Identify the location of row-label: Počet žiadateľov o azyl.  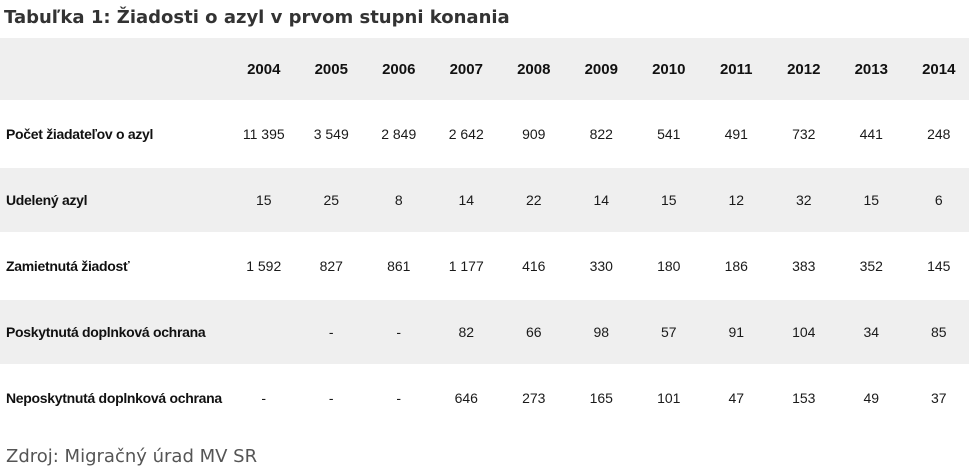
(80, 134).